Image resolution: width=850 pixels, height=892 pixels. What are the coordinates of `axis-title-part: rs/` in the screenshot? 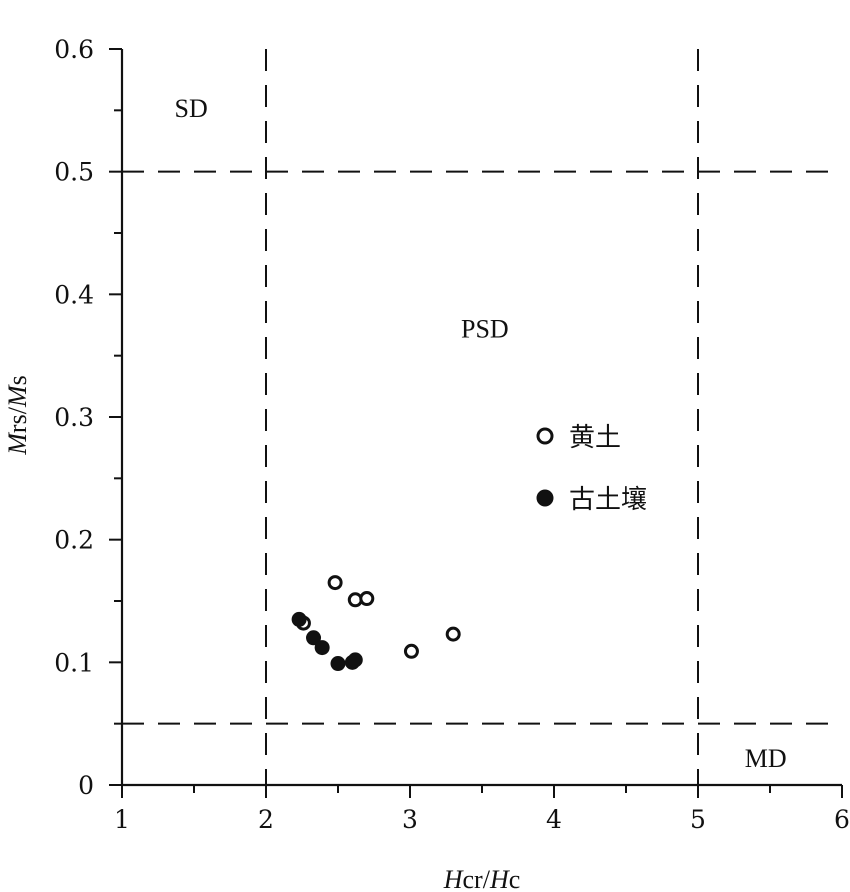 It's located at (17, 419).